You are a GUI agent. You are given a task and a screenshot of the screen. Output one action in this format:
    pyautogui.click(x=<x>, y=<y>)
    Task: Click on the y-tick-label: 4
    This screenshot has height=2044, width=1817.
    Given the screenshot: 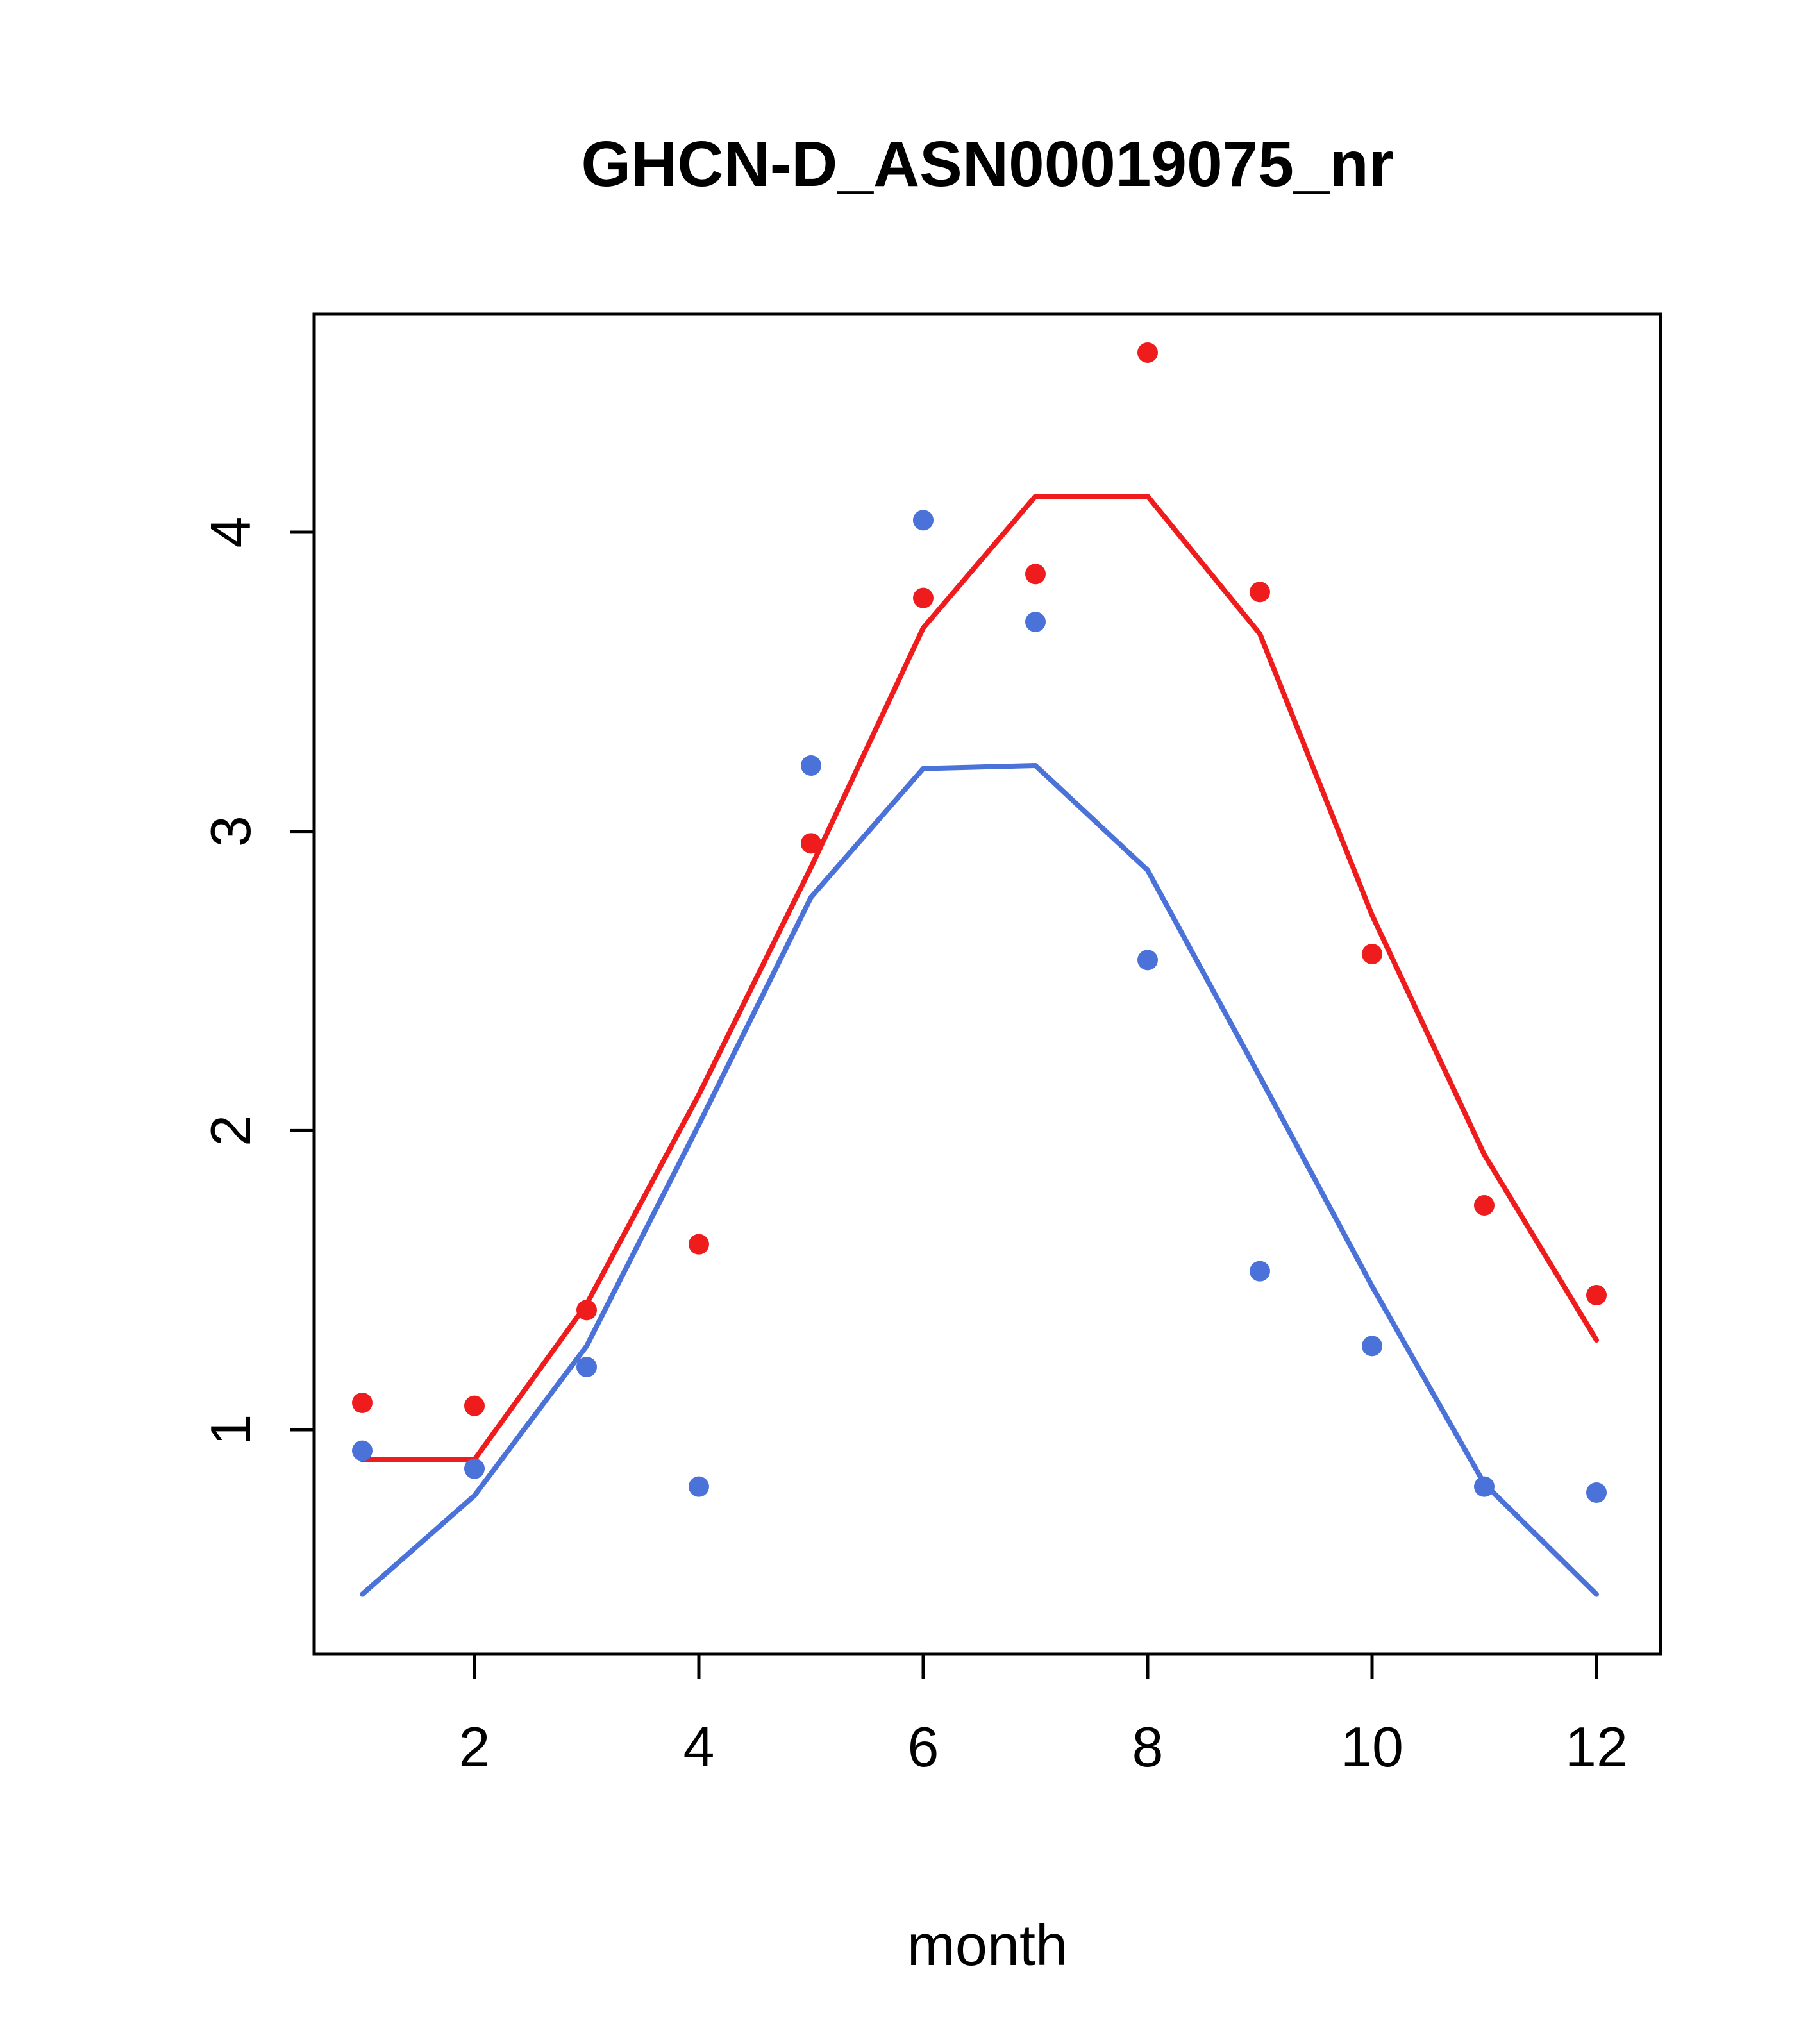 What is the action you would take?
    pyautogui.click(x=231, y=532)
    